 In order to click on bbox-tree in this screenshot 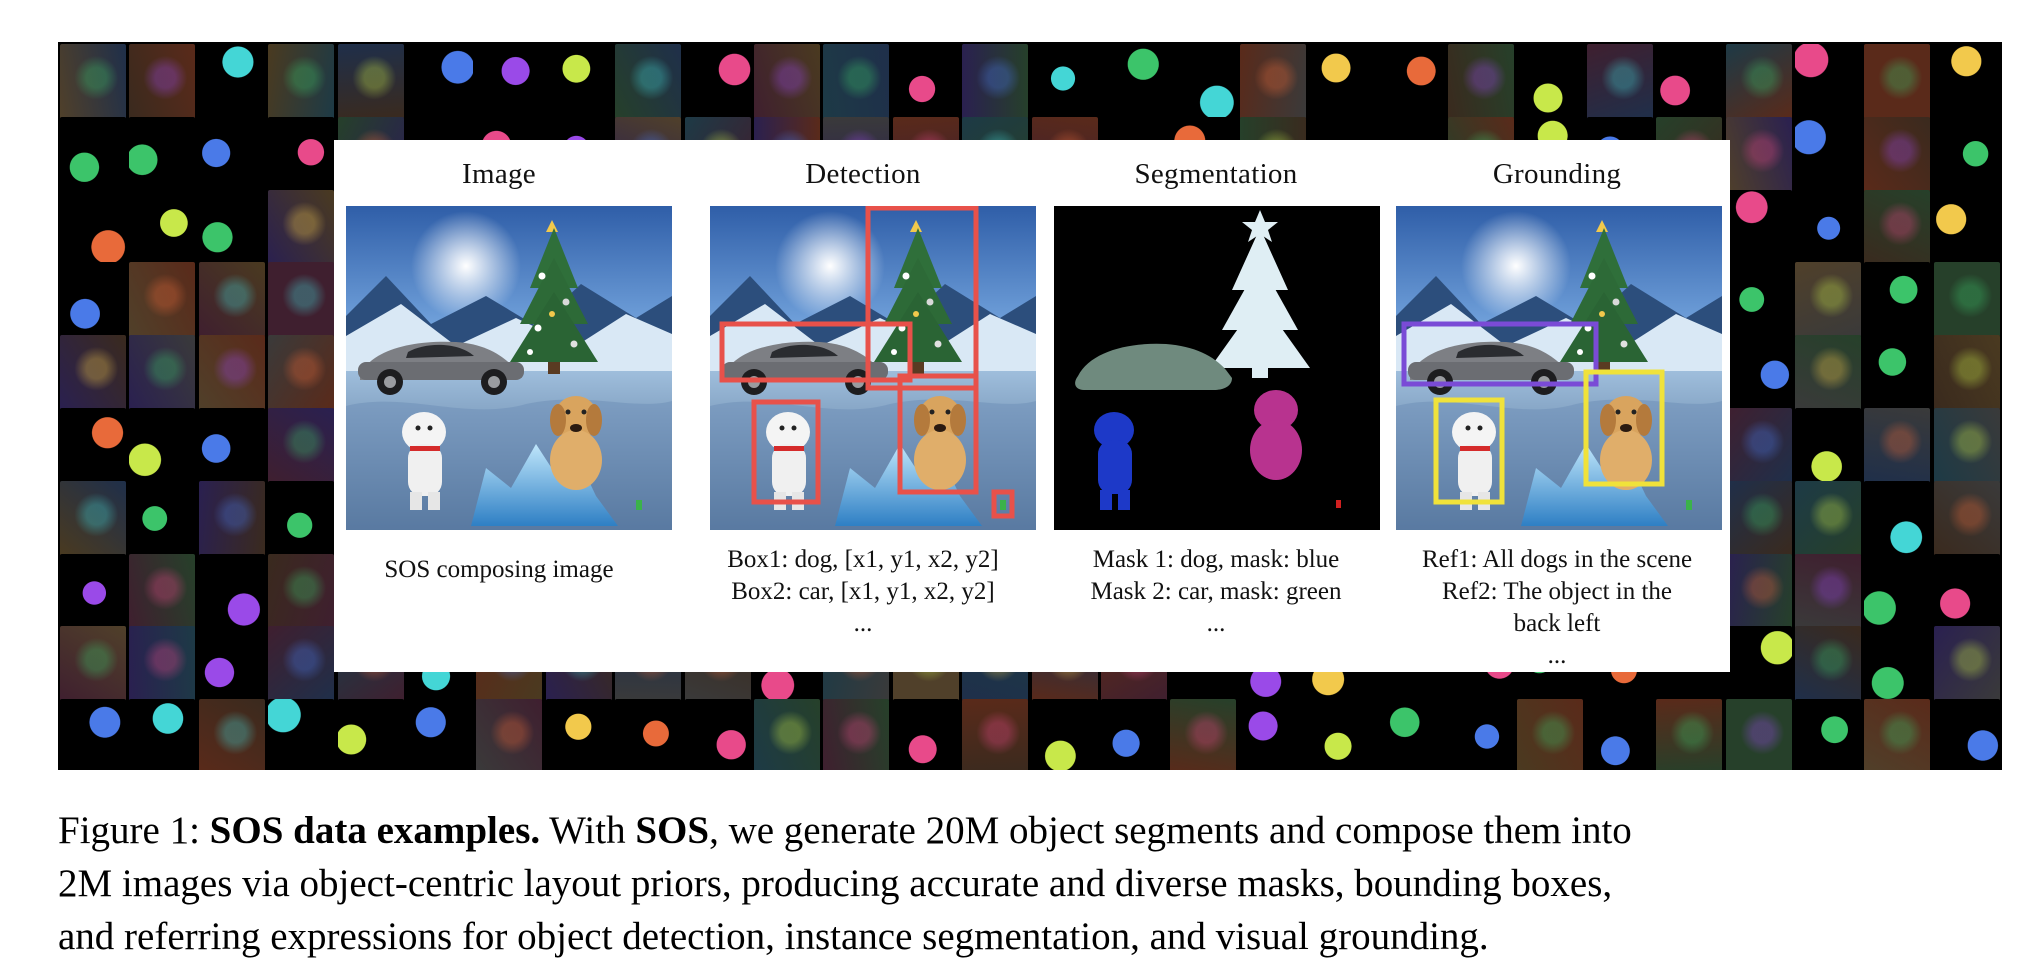, I will do `click(922, 298)`.